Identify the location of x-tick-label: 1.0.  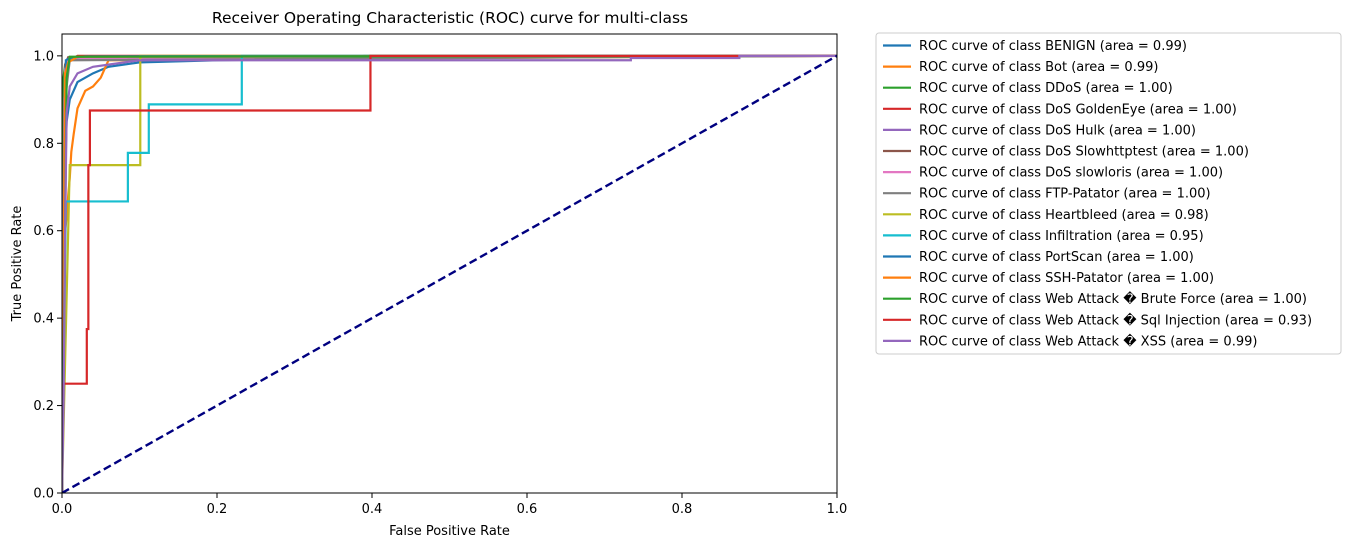
(837, 509).